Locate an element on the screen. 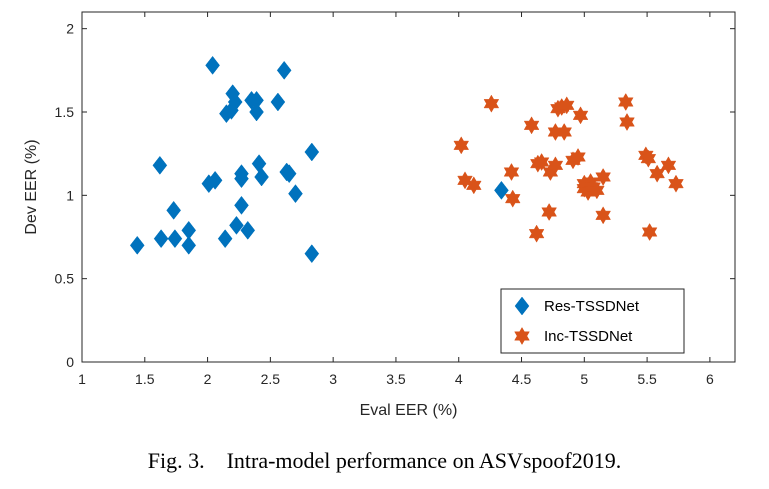 The height and width of the screenshot is (489, 769). y-tick-label: 2 is located at coordinates (70, 29).